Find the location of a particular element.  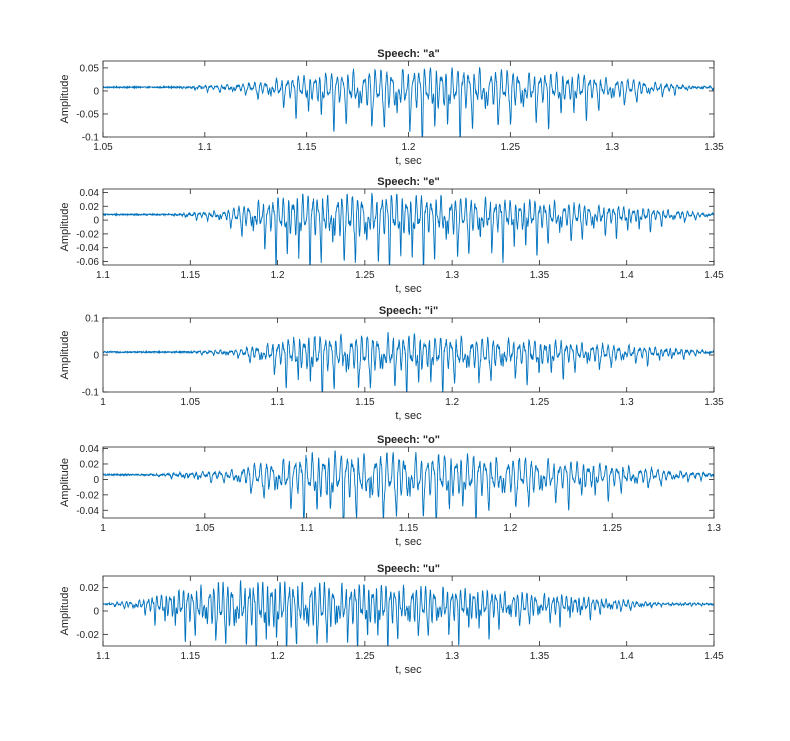

y-tick-label: 0.1 is located at coordinates (92, 319).